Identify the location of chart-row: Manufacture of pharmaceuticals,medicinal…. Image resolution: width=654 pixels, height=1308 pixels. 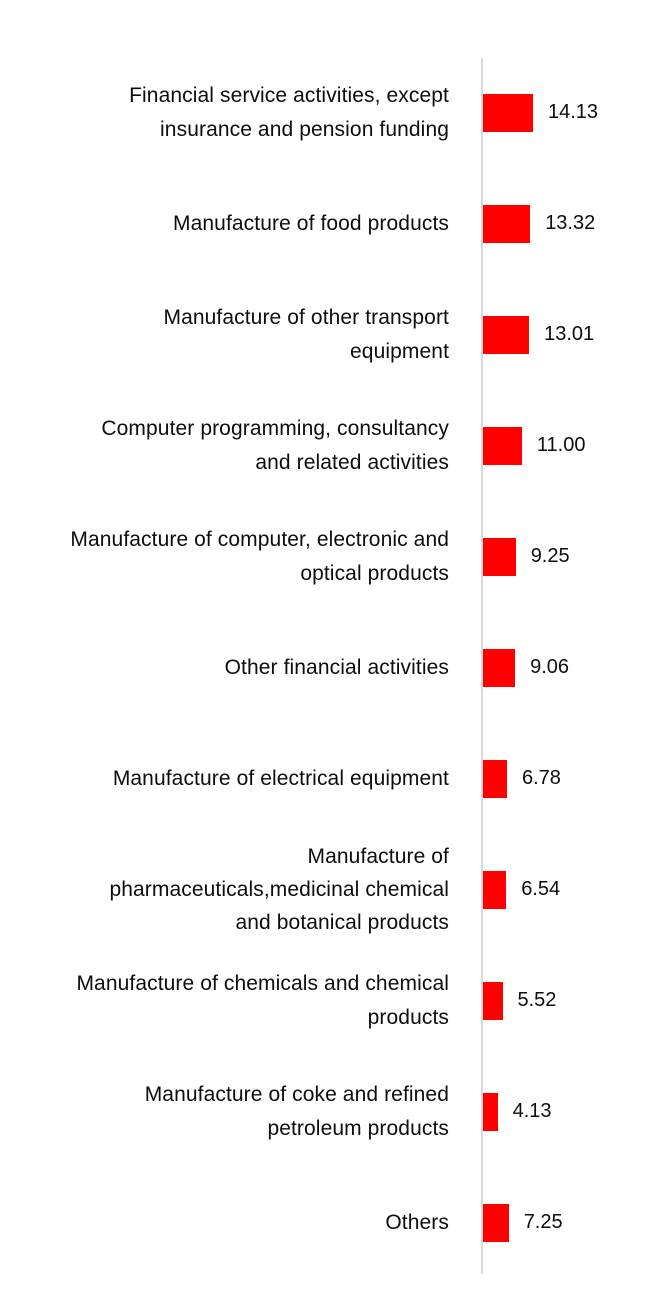
(327, 889).